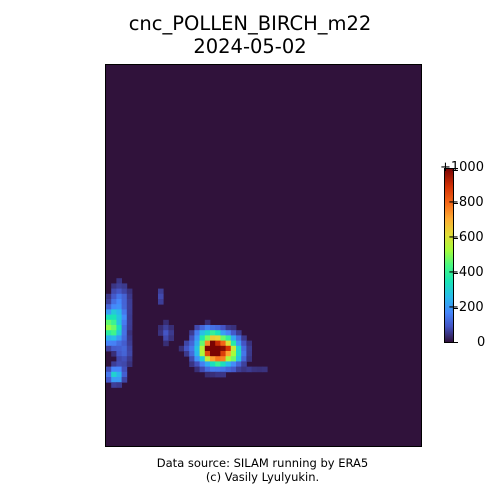  Describe the element at coordinates (481, 342) in the screenshot. I see `colorbar-tick-label: 0` at that location.